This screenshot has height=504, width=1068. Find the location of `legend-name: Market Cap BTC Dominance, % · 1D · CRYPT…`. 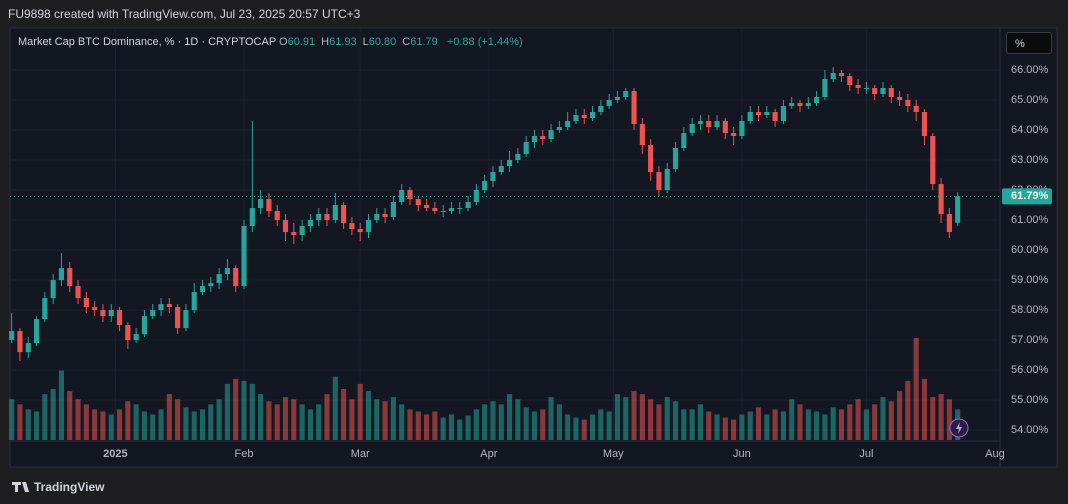

legend-name: Market Cap BTC Dominance, % · 1D · CRYPT… is located at coordinates (147, 42).